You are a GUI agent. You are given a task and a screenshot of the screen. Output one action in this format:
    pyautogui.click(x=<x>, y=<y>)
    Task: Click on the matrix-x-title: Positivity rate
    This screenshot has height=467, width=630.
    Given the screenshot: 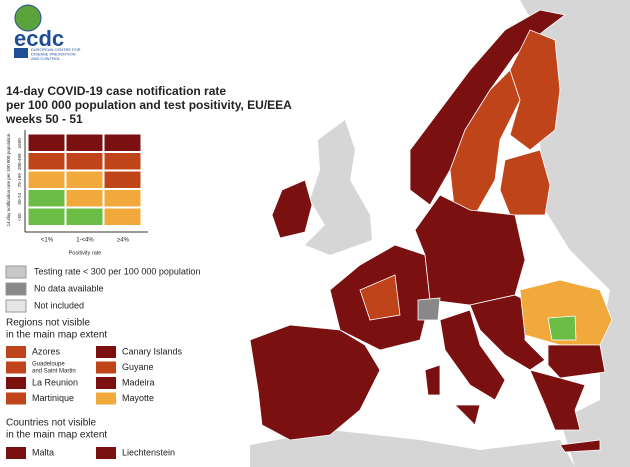 What is the action you would take?
    pyautogui.click(x=85, y=253)
    